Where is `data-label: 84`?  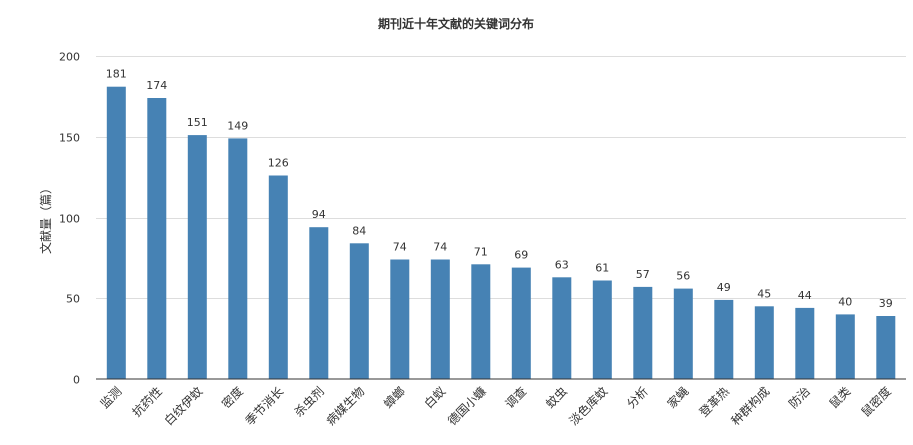
data-label: 84 is located at coordinates (359, 230).